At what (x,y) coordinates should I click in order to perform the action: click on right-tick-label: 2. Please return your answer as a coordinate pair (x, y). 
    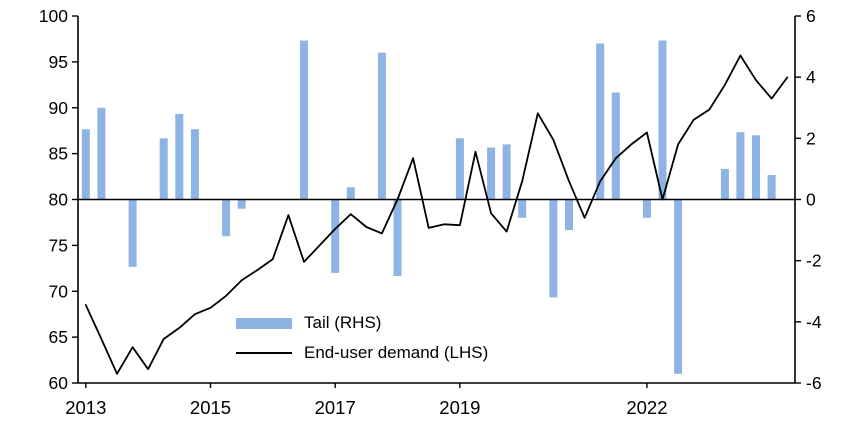
    Looking at the image, I should click on (811, 138).